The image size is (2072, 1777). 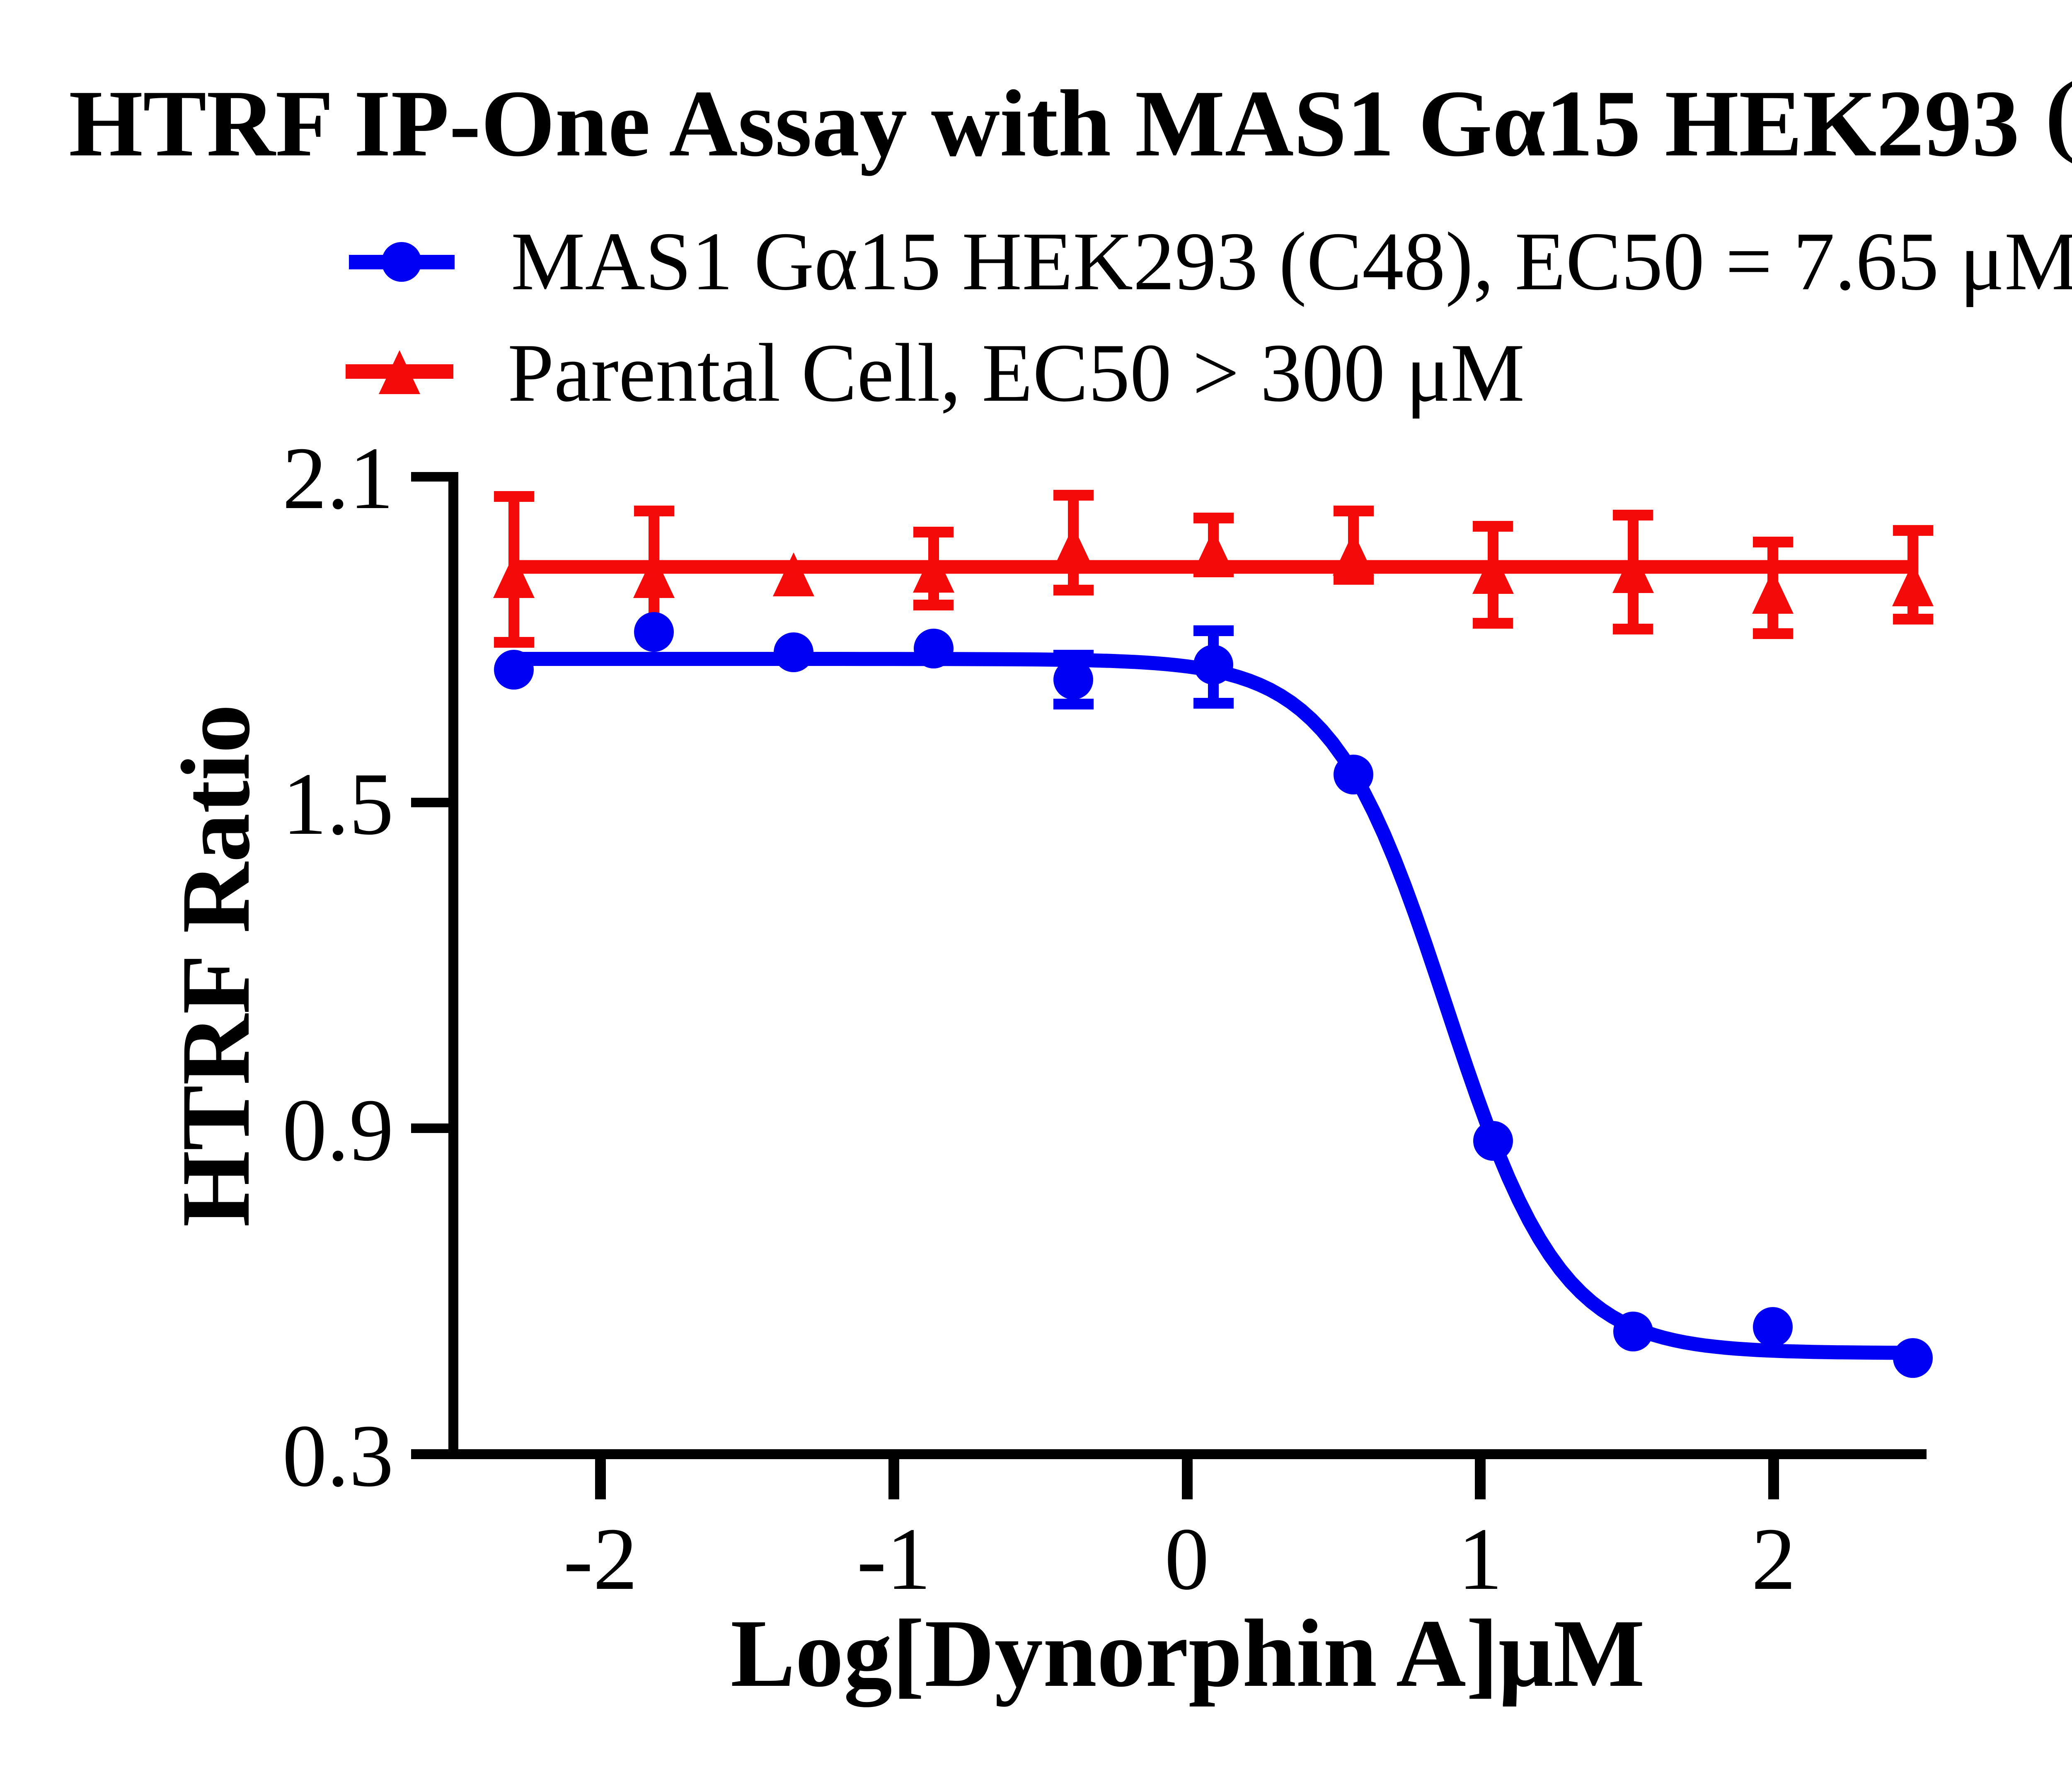 I want to click on svg-text: 0.3, so click(x=338, y=1455).